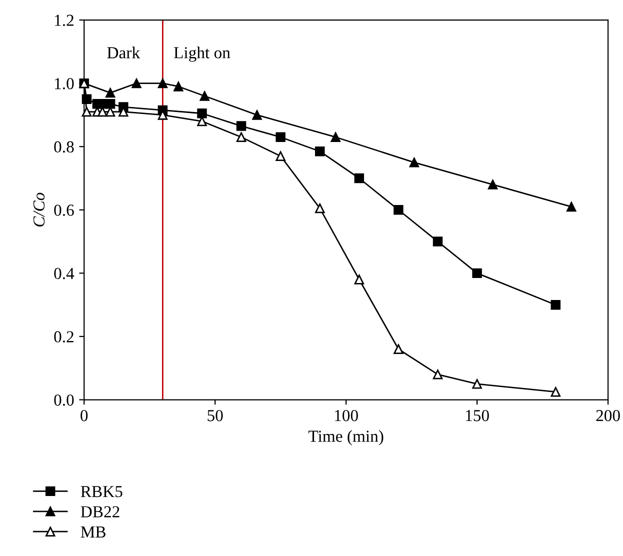  I want to click on legend-label: MB, so click(93, 532).